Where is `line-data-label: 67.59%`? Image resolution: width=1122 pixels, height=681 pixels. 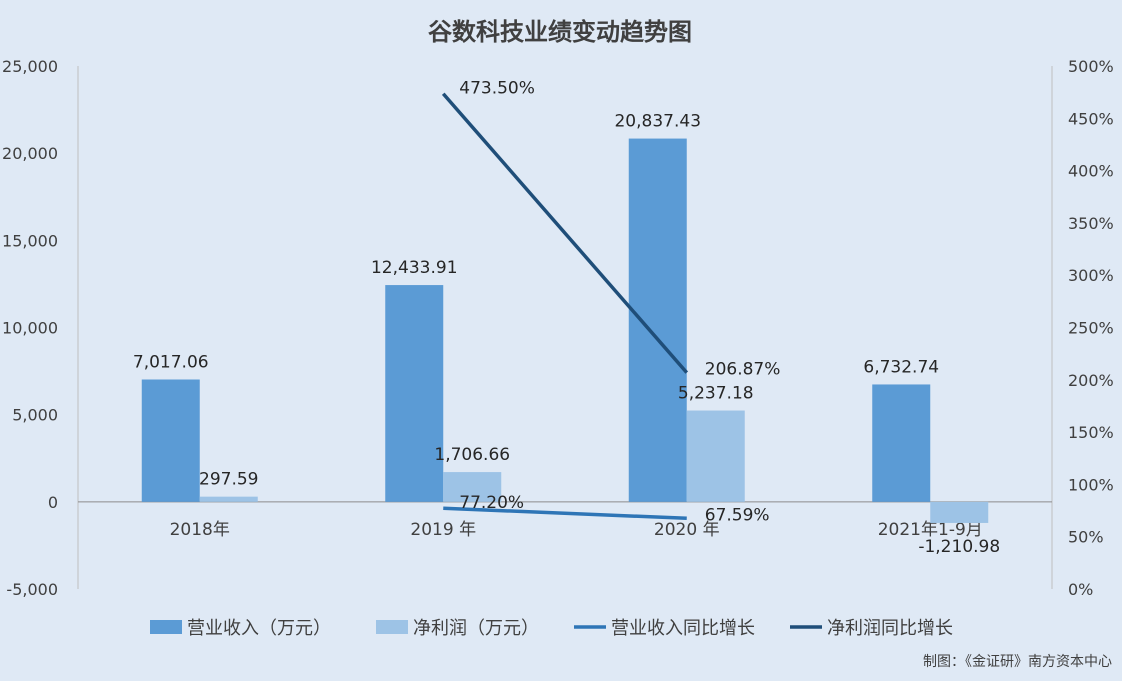
line-data-label: 67.59% is located at coordinates (737, 515).